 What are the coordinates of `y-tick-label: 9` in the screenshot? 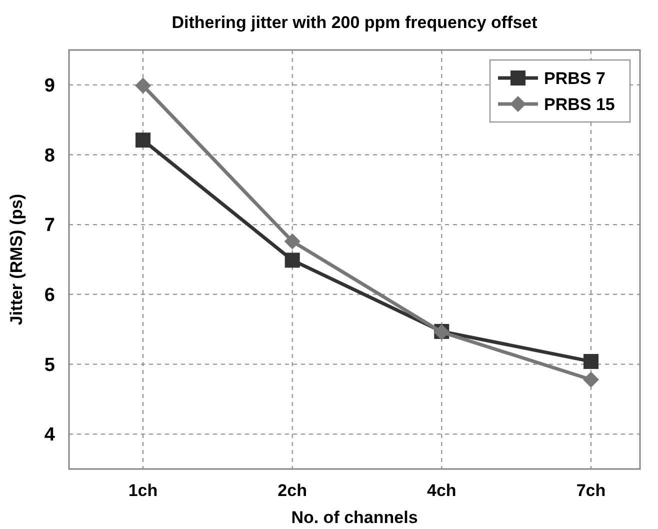 It's located at (49, 86).